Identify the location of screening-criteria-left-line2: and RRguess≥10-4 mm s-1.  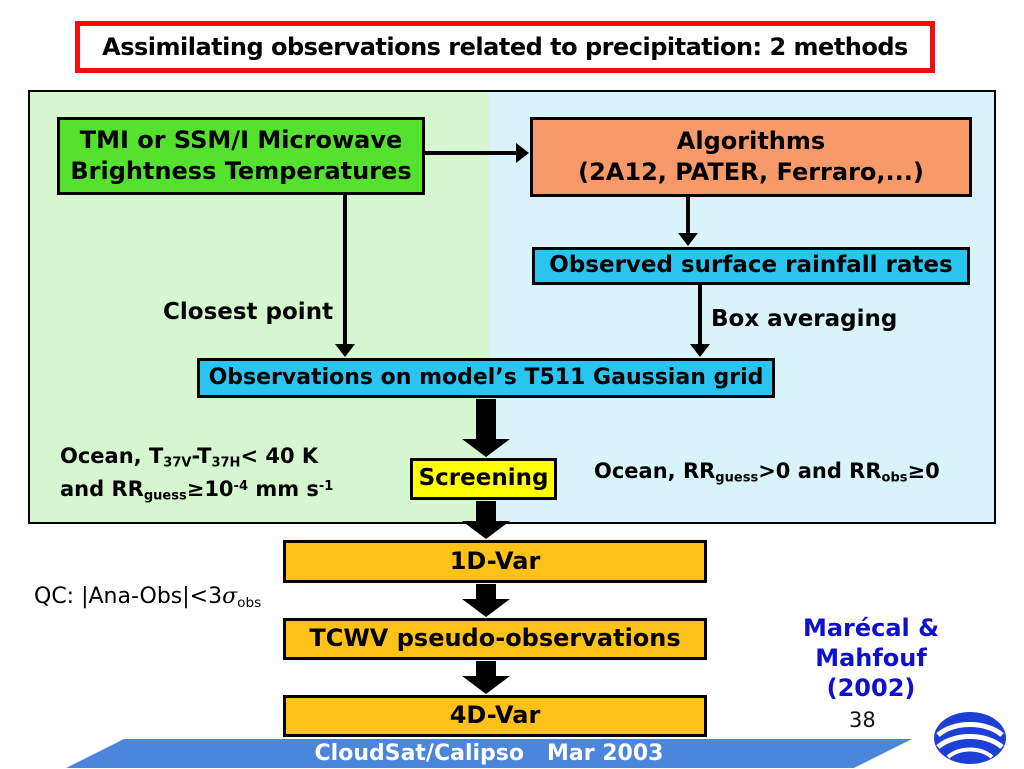
(197, 490).